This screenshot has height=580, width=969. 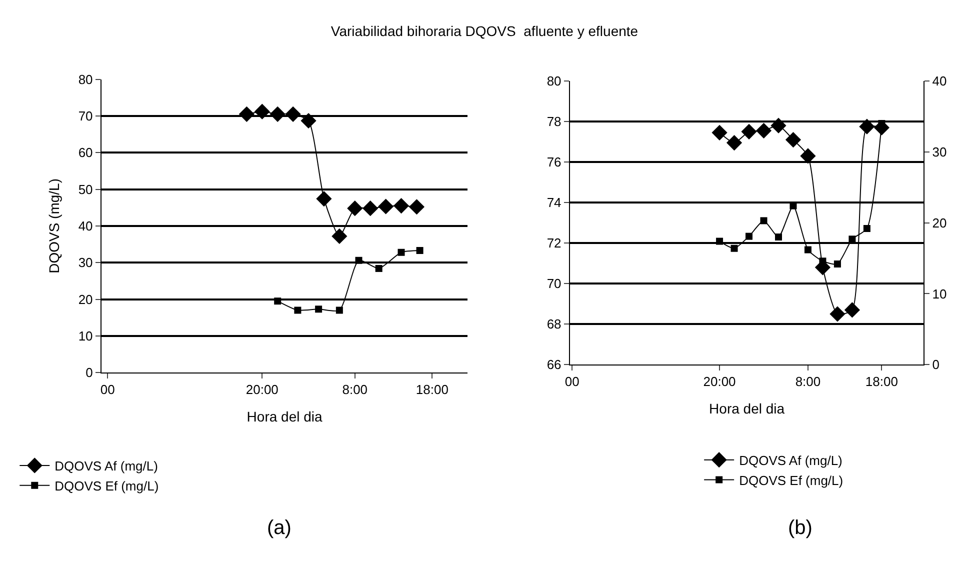 I want to click on y-tick-label: 66, so click(x=554, y=364).